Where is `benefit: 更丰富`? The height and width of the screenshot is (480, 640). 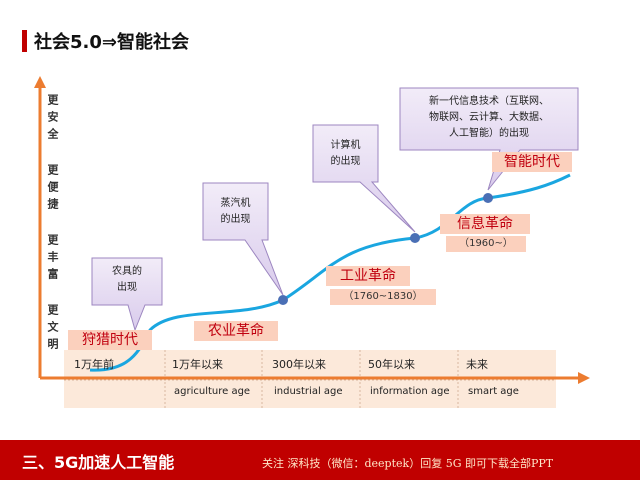
benefit: 更丰富 is located at coordinates (52, 259).